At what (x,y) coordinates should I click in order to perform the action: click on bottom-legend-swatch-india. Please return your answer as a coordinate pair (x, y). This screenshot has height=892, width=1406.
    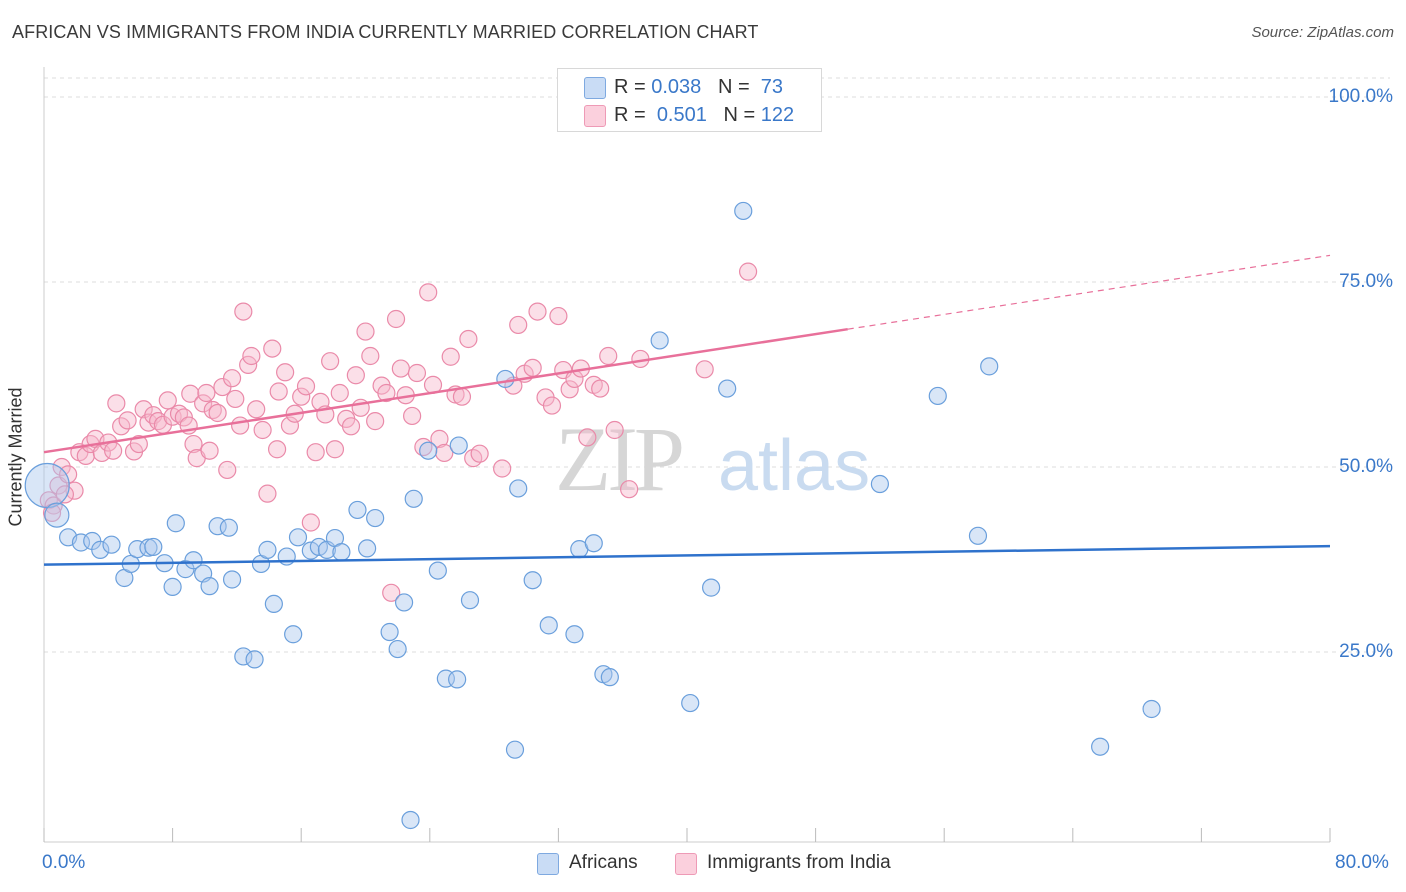
    Looking at the image, I should click on (686, 864).